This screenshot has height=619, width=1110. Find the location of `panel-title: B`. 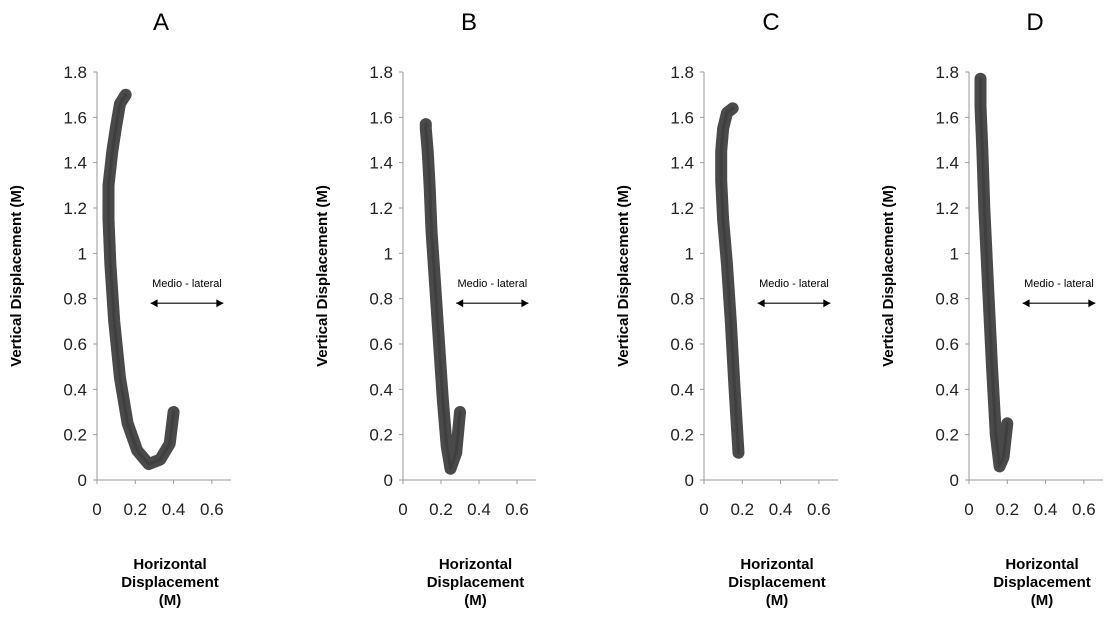

panel-title: B is located at coordinates (469, 22).